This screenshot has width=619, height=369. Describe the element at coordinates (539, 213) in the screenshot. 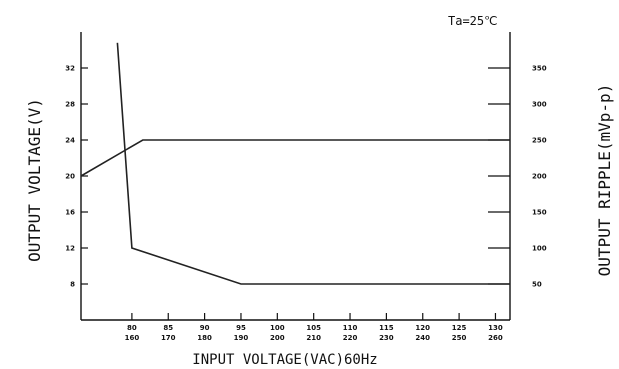

I see `y-right-tick-label: 150` at that location.